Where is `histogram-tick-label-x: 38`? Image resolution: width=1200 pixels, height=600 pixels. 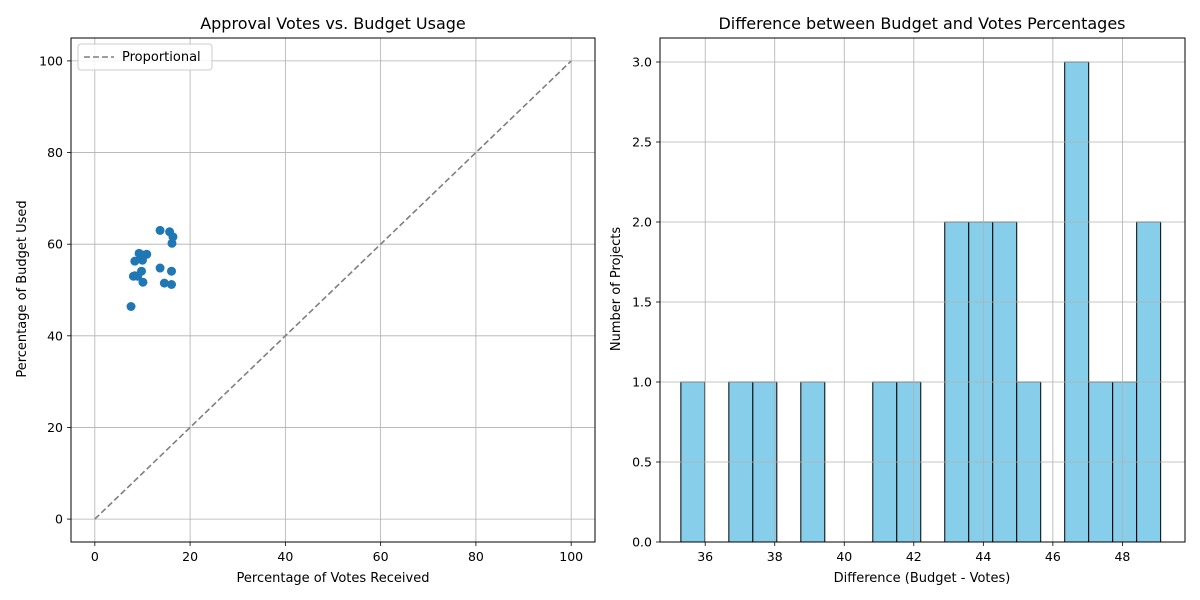 histogram-tick-label-x: 38 is located at coordinates (775, 556).